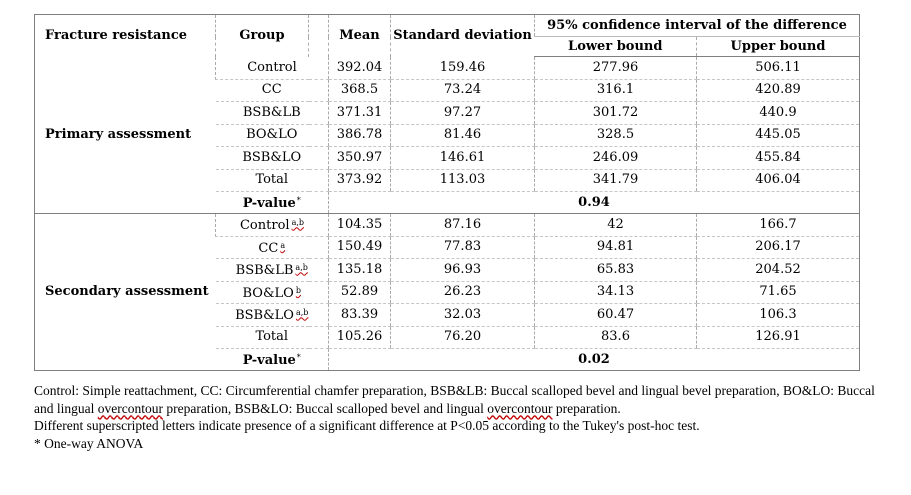 Image resolution: width=911 pixels, height=495 pixels. What do you see at coordinates (447, 315) in the screenshot?
I see `table-row: BSB&LO a,b 83.39 32.03 60.47 106.3` at bounding box center [447, 315].